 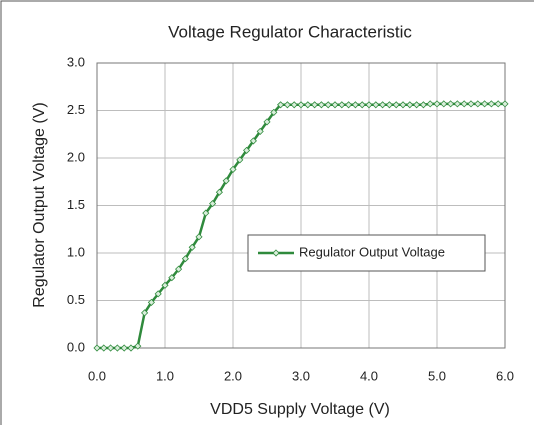 What do you see at coordinates (97, 375) in the screenshot?
I see `x-tick-label: 0.0` at bounding box center [97, 375].